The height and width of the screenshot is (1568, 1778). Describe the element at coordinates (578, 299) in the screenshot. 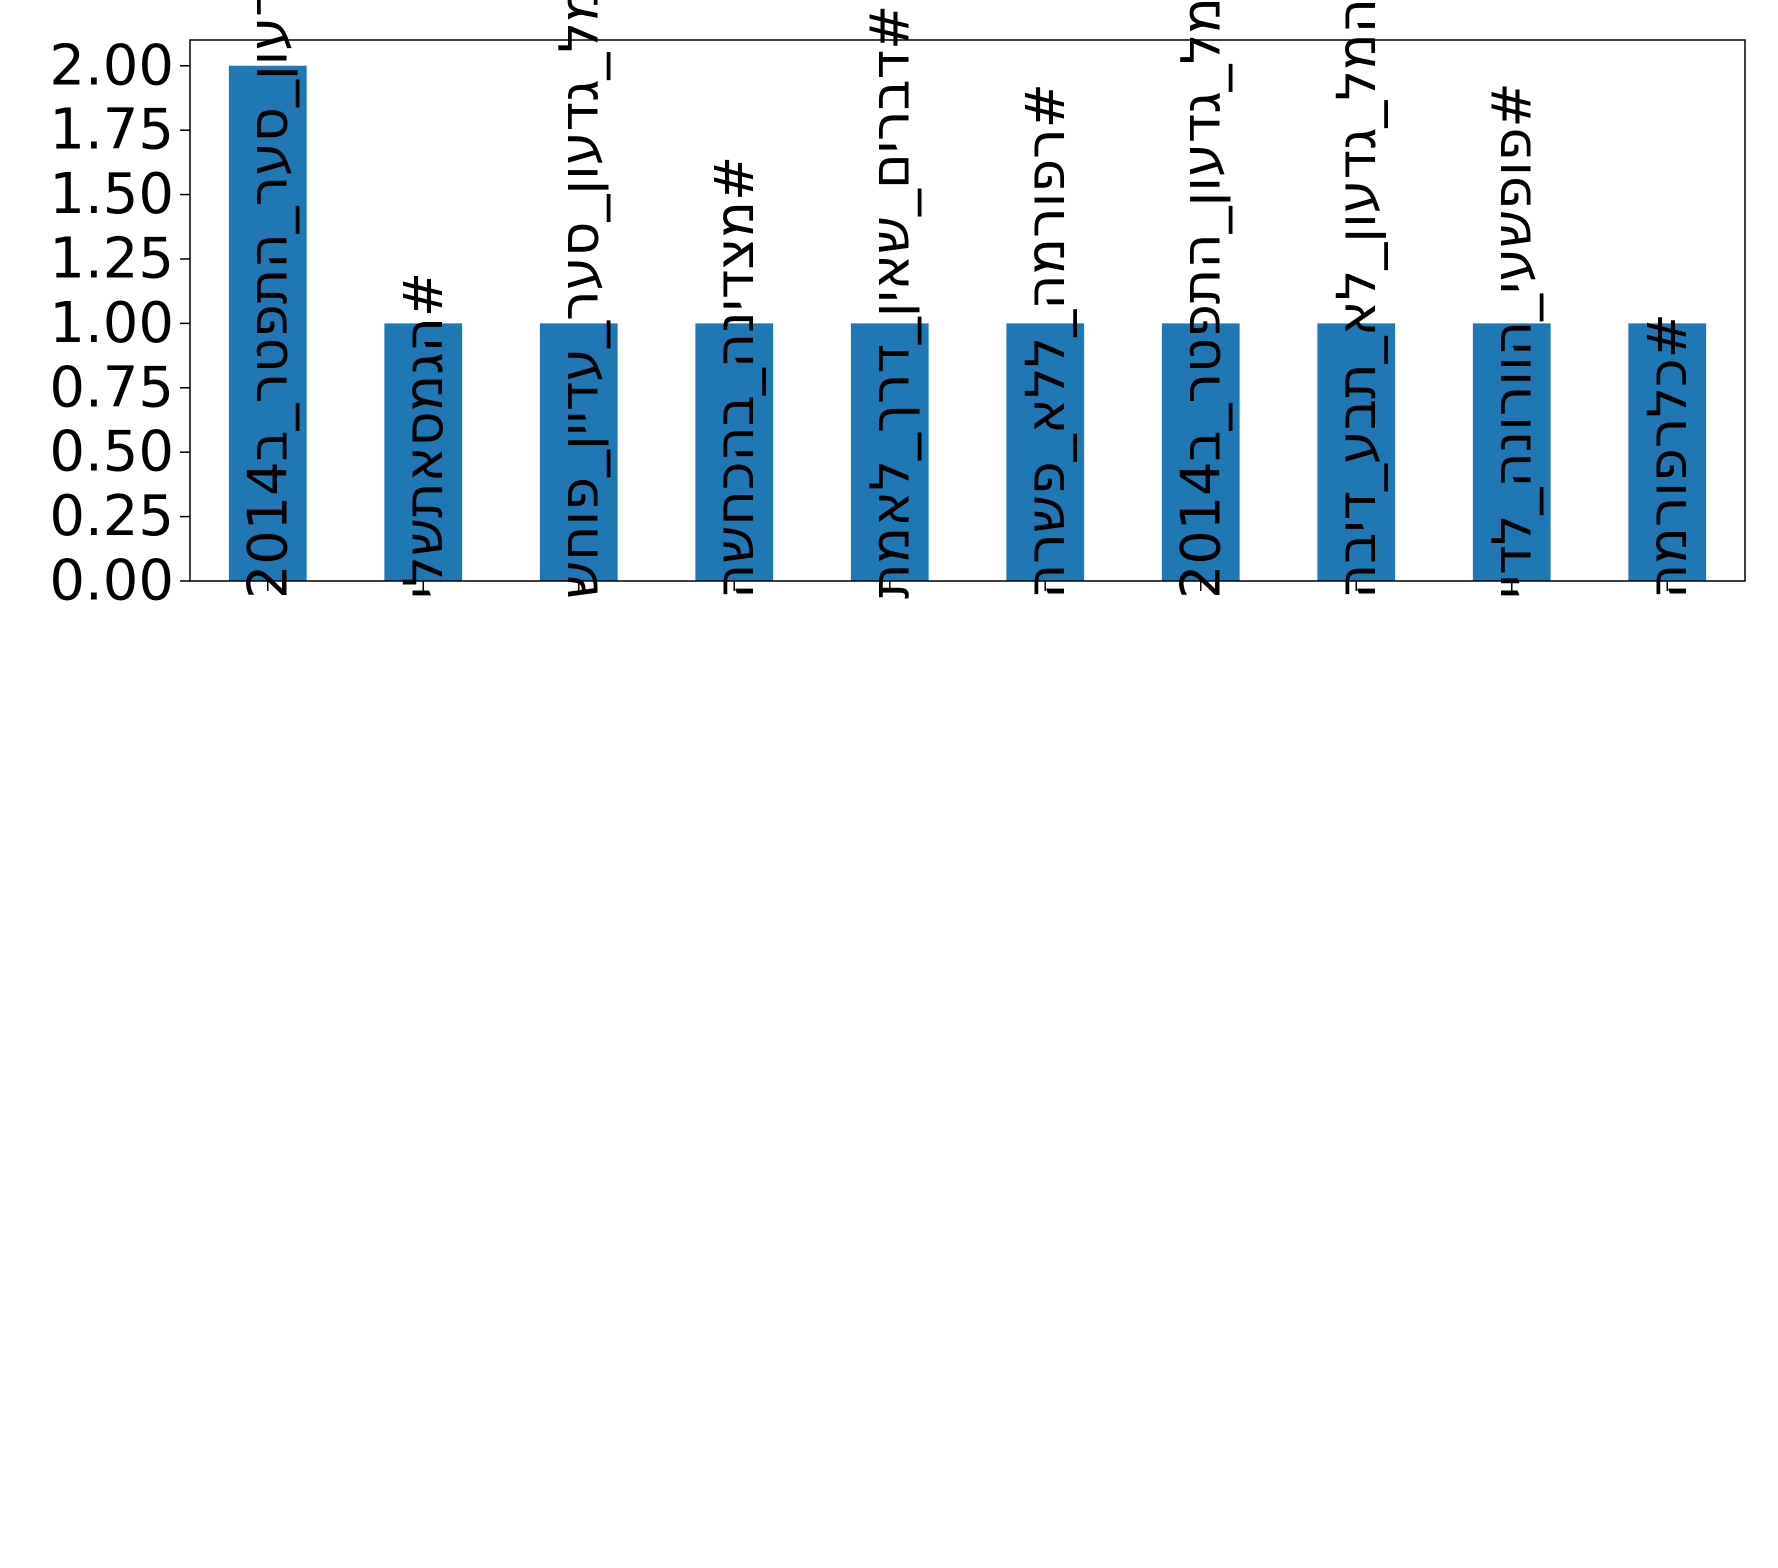

I see `x-tick-label: #המל_גדעון_סער_עדיין_פוחש` at that location.